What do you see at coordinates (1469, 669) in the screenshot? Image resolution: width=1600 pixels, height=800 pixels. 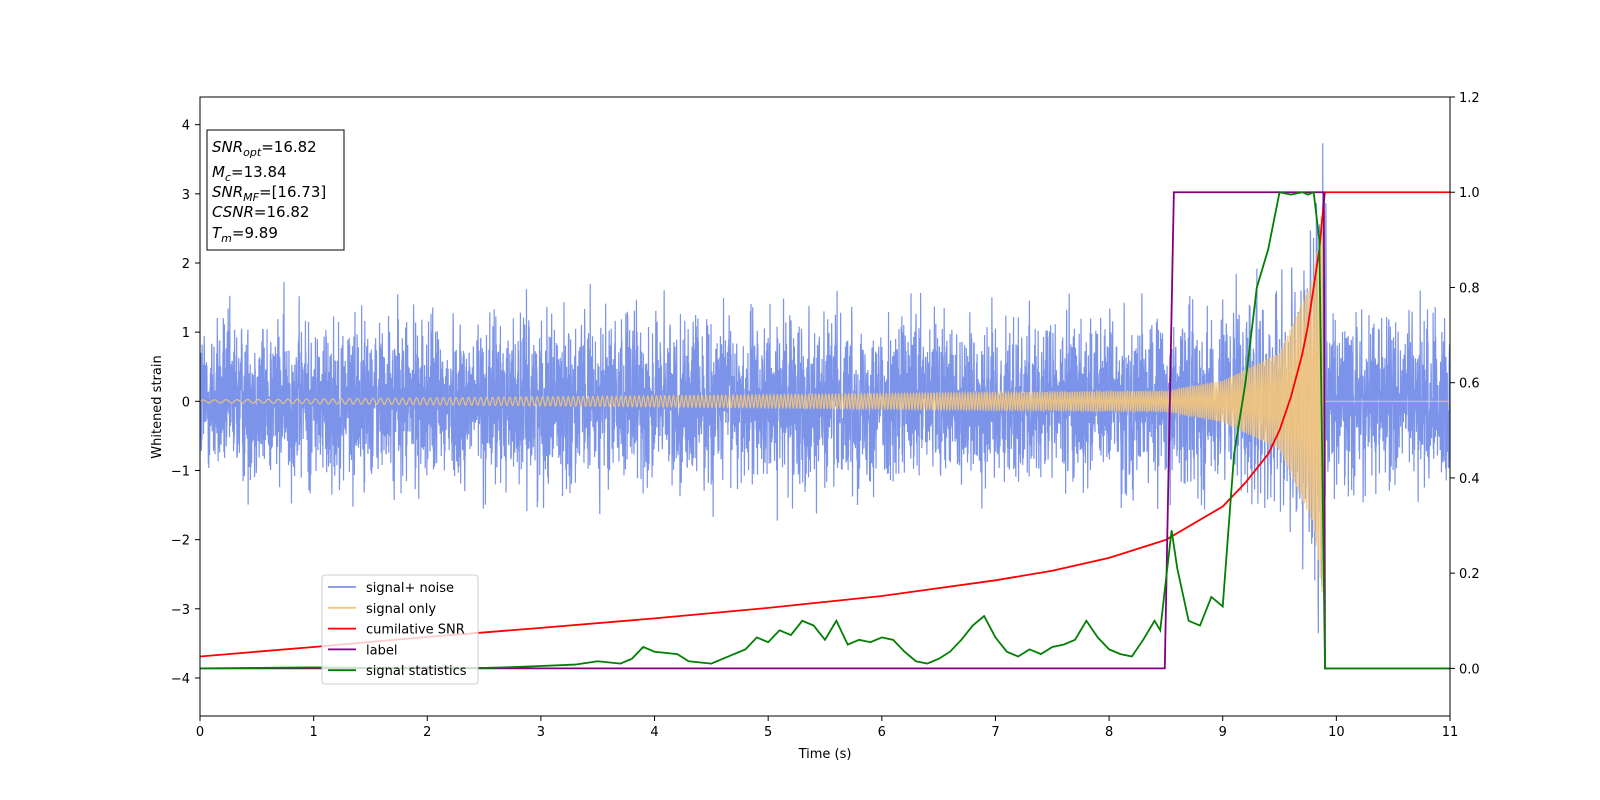 I see `y2-tick-label: 0.0` at bounding box center [1469, 669].